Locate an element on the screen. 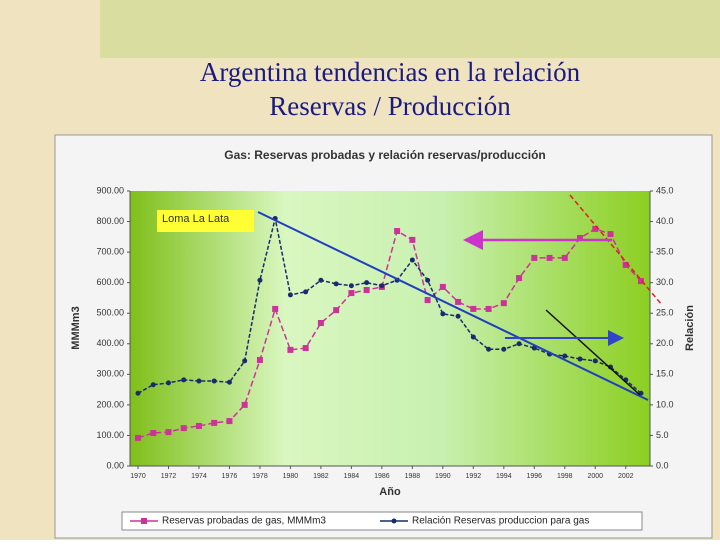 This screenshot has height=545, width=720. y-tick-label: 0.00 is located at coordinates (115, 465).